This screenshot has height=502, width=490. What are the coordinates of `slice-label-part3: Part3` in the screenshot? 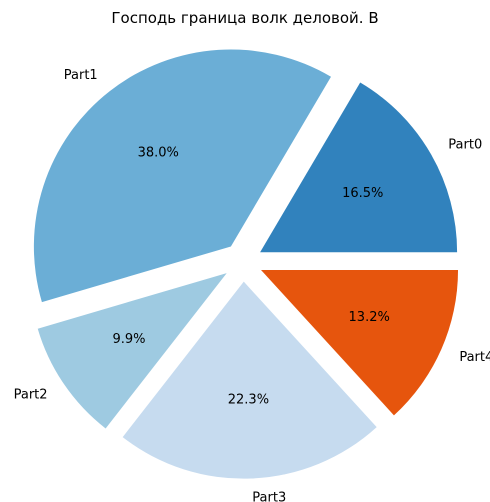 It's located at (269, 496).